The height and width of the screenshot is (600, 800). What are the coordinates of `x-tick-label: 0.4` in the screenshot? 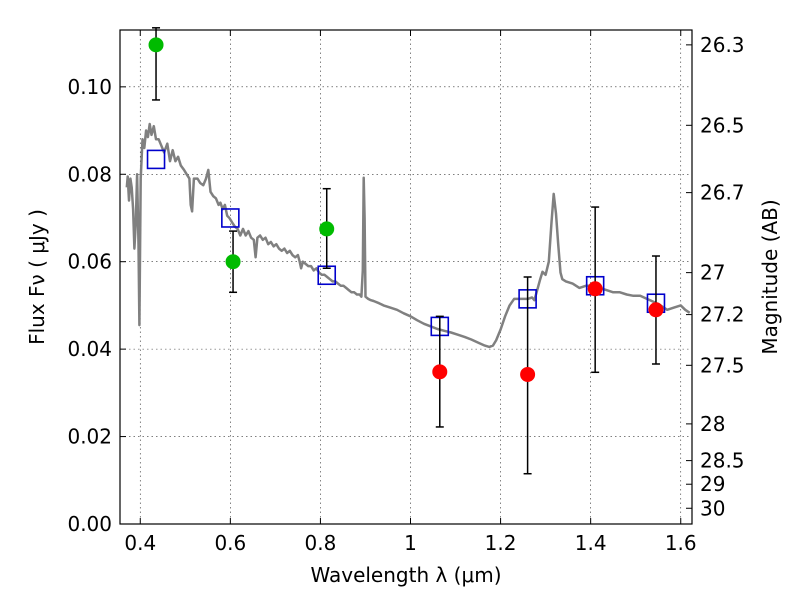 It's located at (140, 543).